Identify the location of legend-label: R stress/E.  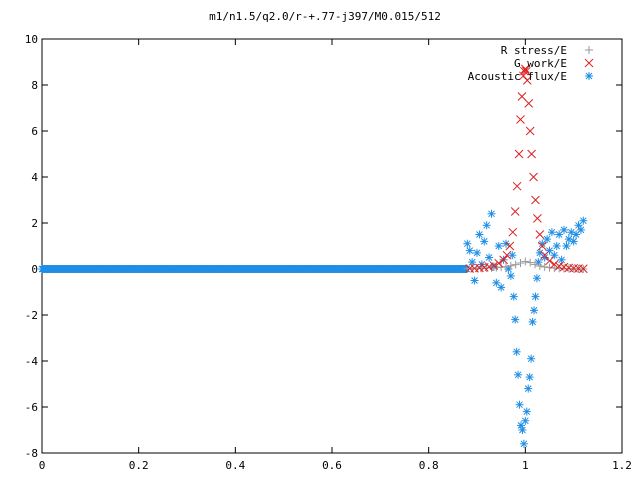
(534, 50).